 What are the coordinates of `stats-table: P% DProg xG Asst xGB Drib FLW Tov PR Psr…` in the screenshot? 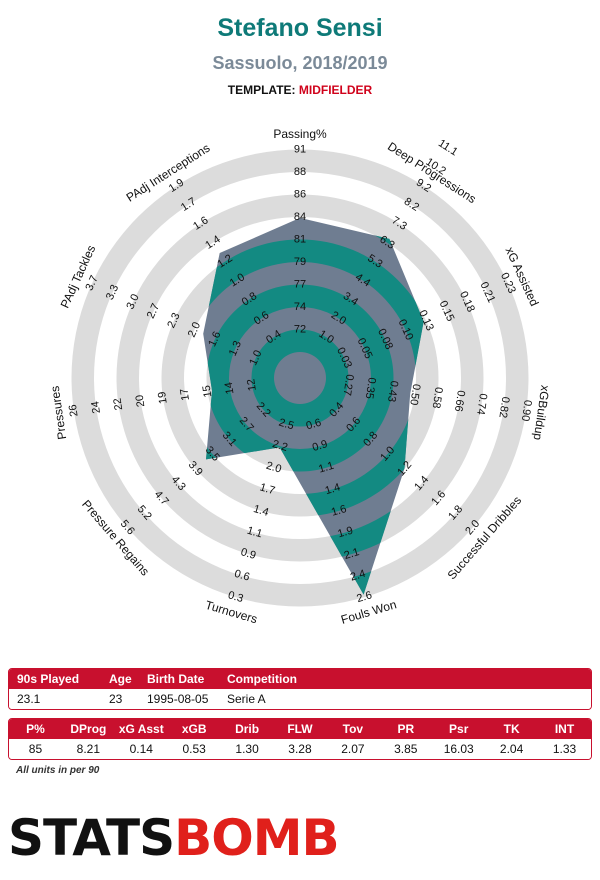 It's located at (300, 739).